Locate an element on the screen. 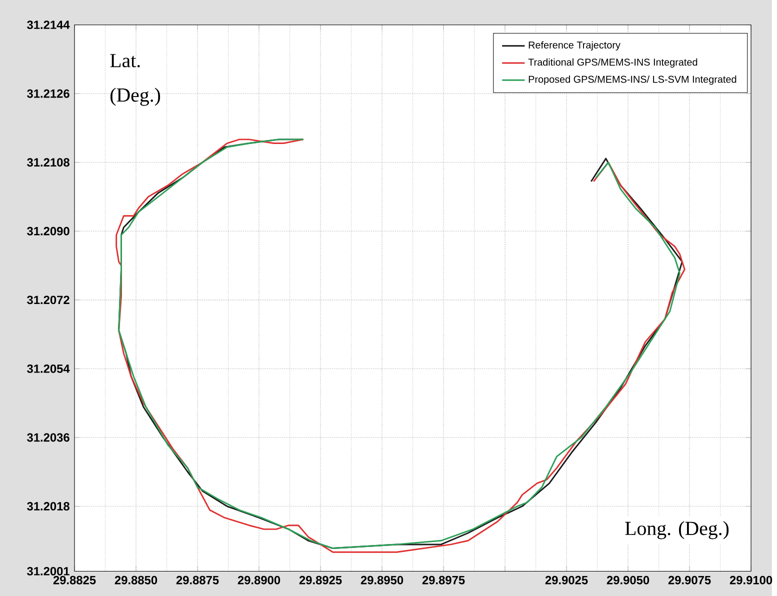 The height and width of the screenshot is (596, 777). x-tick-label: 29.9075 is located at coordinates (689, 580).